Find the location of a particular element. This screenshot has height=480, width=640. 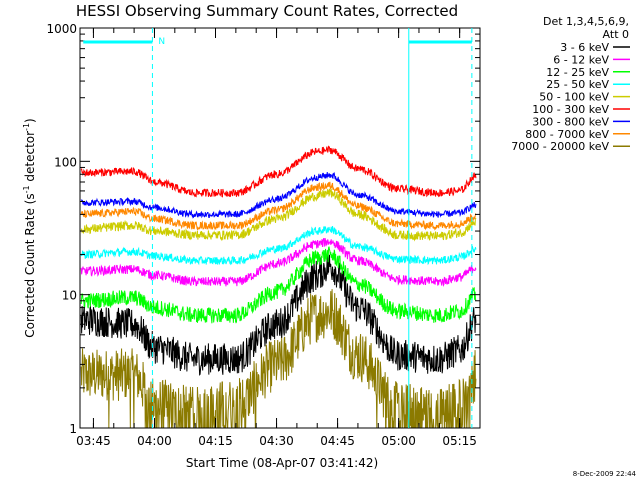

x-tick-label: 03:45 is located at coordinates (93, 441).